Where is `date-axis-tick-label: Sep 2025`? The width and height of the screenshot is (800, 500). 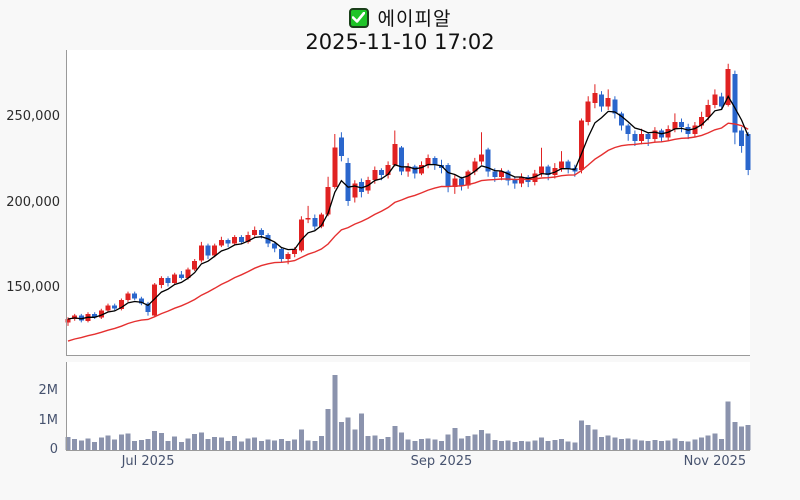 date-axis-tick-label: Sep 2025 is located at coordinates (441, 461).